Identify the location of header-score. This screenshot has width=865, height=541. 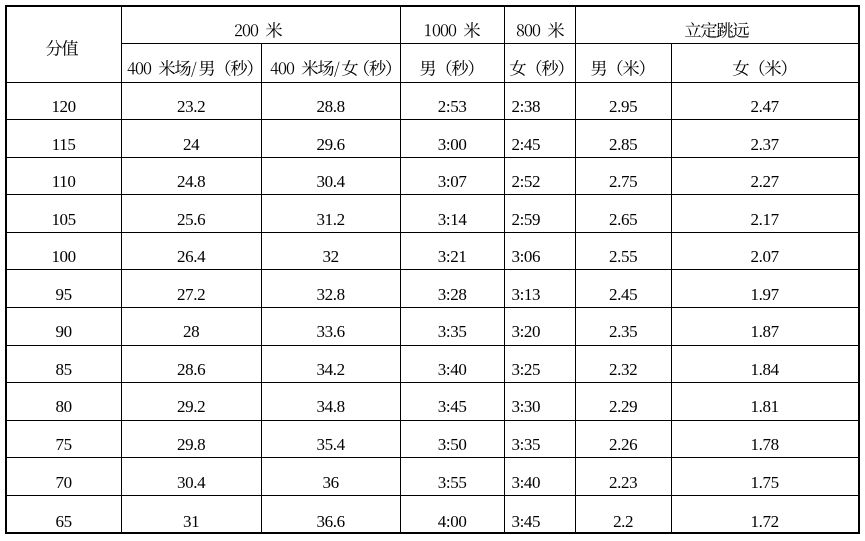
(64, 44).